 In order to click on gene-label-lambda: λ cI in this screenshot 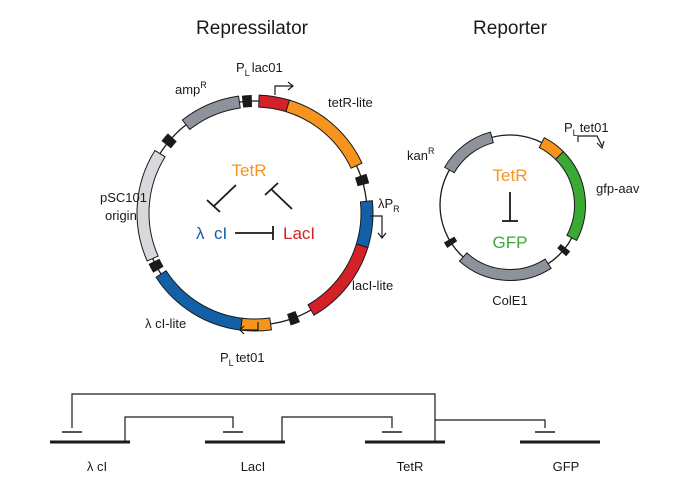, I will do `click(97, 466)`.